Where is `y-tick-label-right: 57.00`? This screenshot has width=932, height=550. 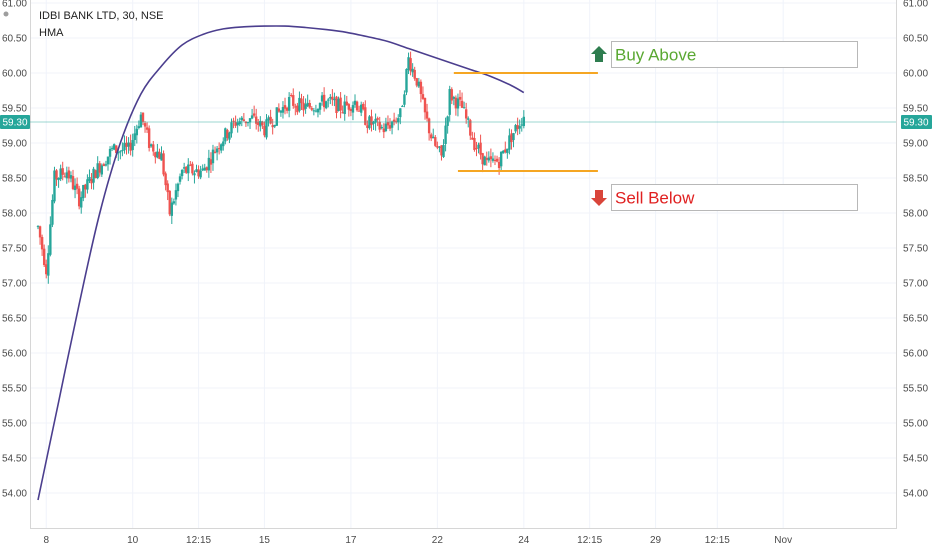
y-tick-label-right: 57.00 is located at coordinates (915, 284).